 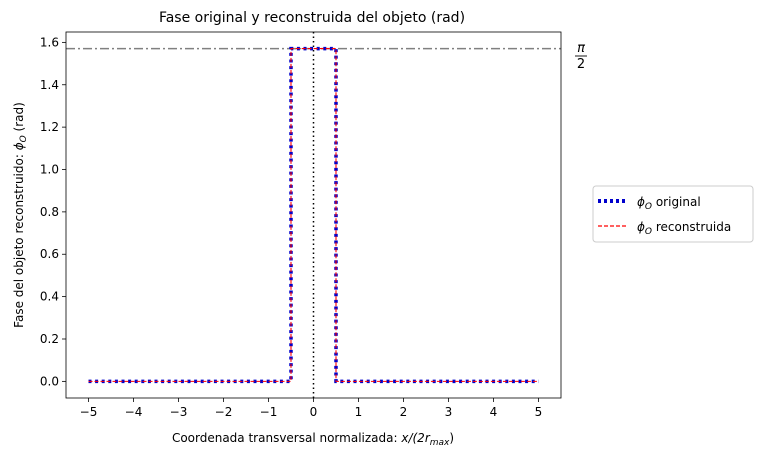 I want to click on y-tick-label: 0.6, so click(x=49, y=254).